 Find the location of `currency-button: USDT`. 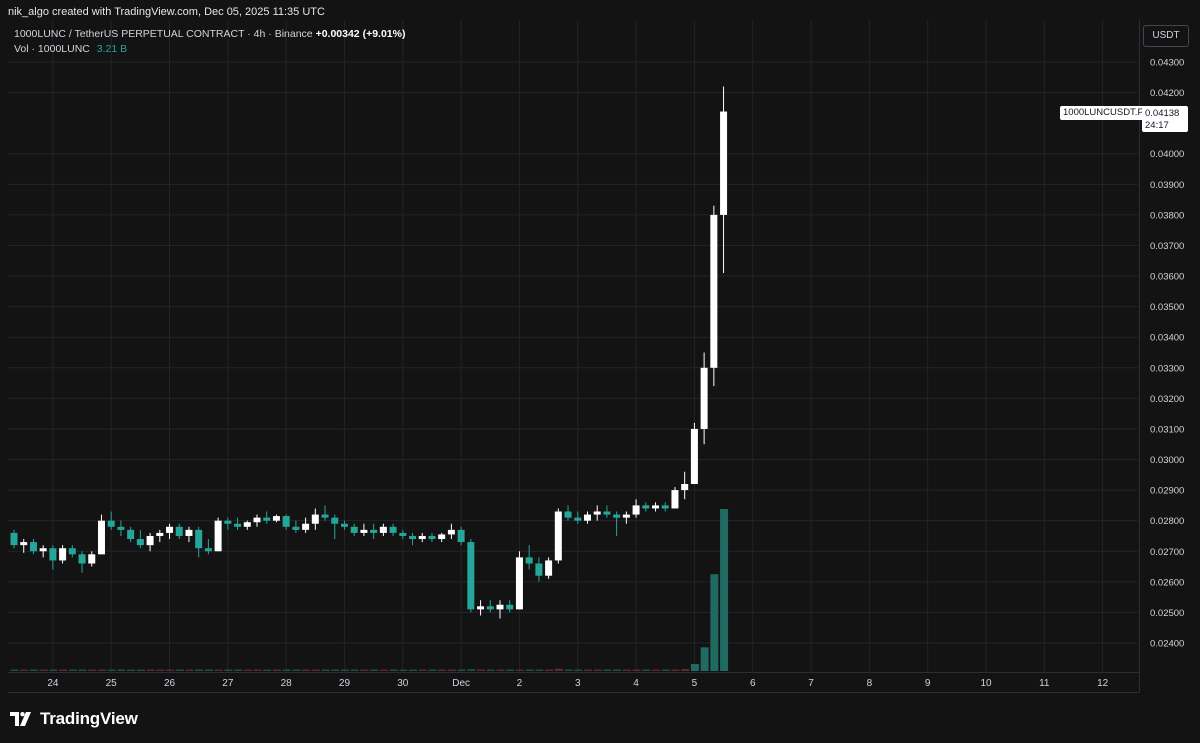

currency-button: USDT is located at coordinates (1166, 36).